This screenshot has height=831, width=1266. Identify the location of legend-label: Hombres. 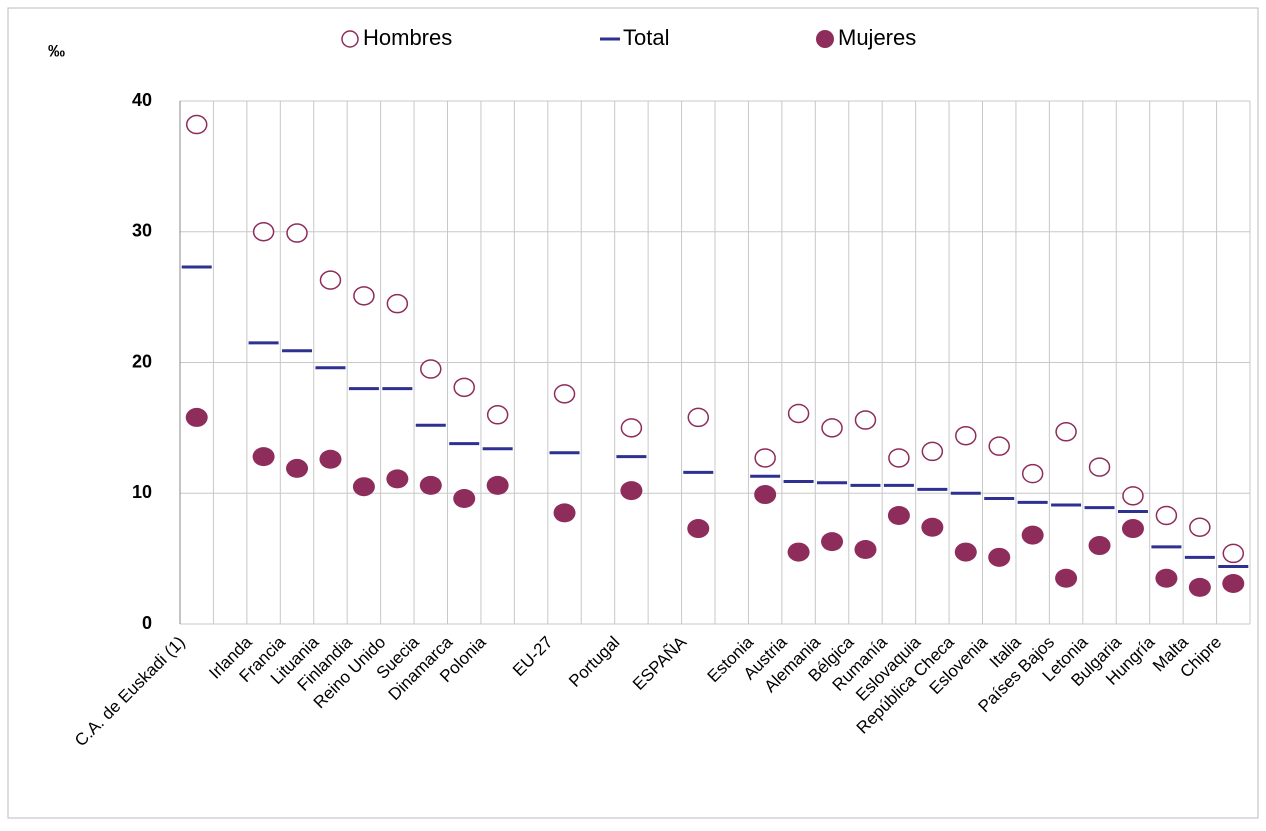
(407, 37).